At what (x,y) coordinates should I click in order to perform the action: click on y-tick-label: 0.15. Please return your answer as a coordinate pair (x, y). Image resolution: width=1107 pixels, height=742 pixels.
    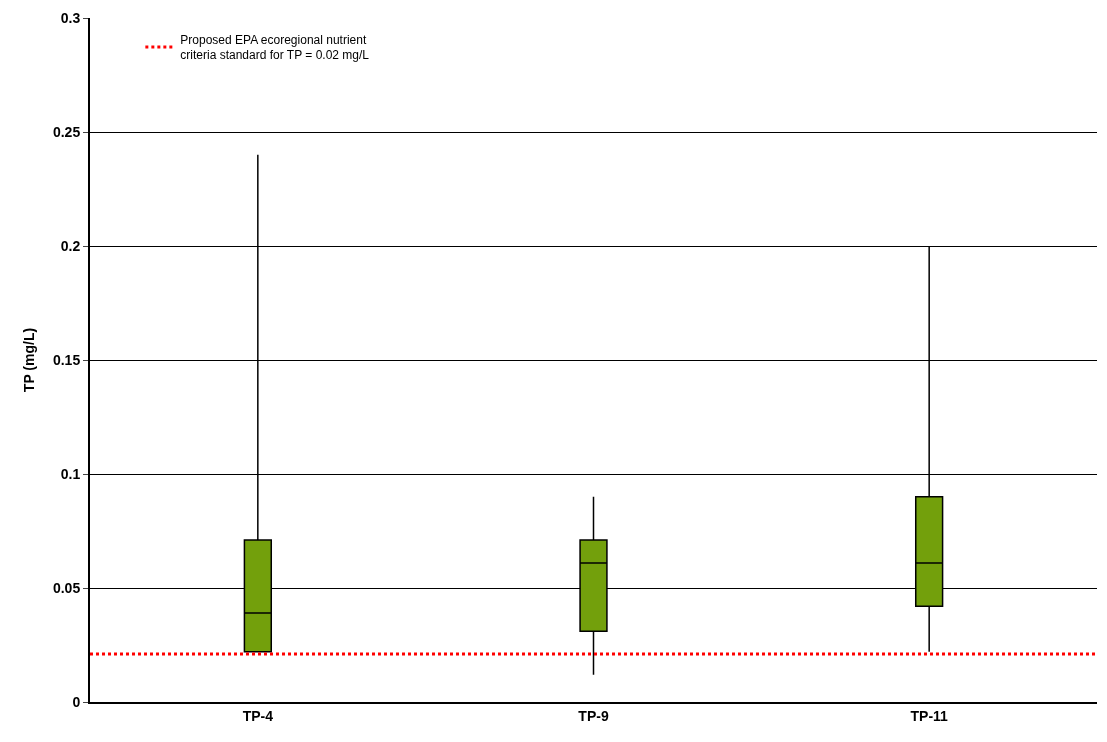
    Looking at the image, I should click on (66, 359).